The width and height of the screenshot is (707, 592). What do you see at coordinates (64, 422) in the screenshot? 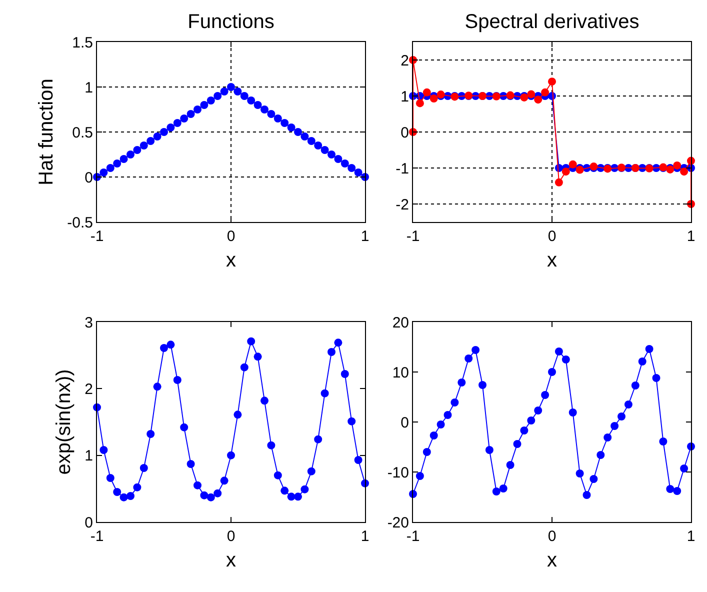
I see `y-axis-title: exp(sin(nx))` at bounding box center [64, 422].